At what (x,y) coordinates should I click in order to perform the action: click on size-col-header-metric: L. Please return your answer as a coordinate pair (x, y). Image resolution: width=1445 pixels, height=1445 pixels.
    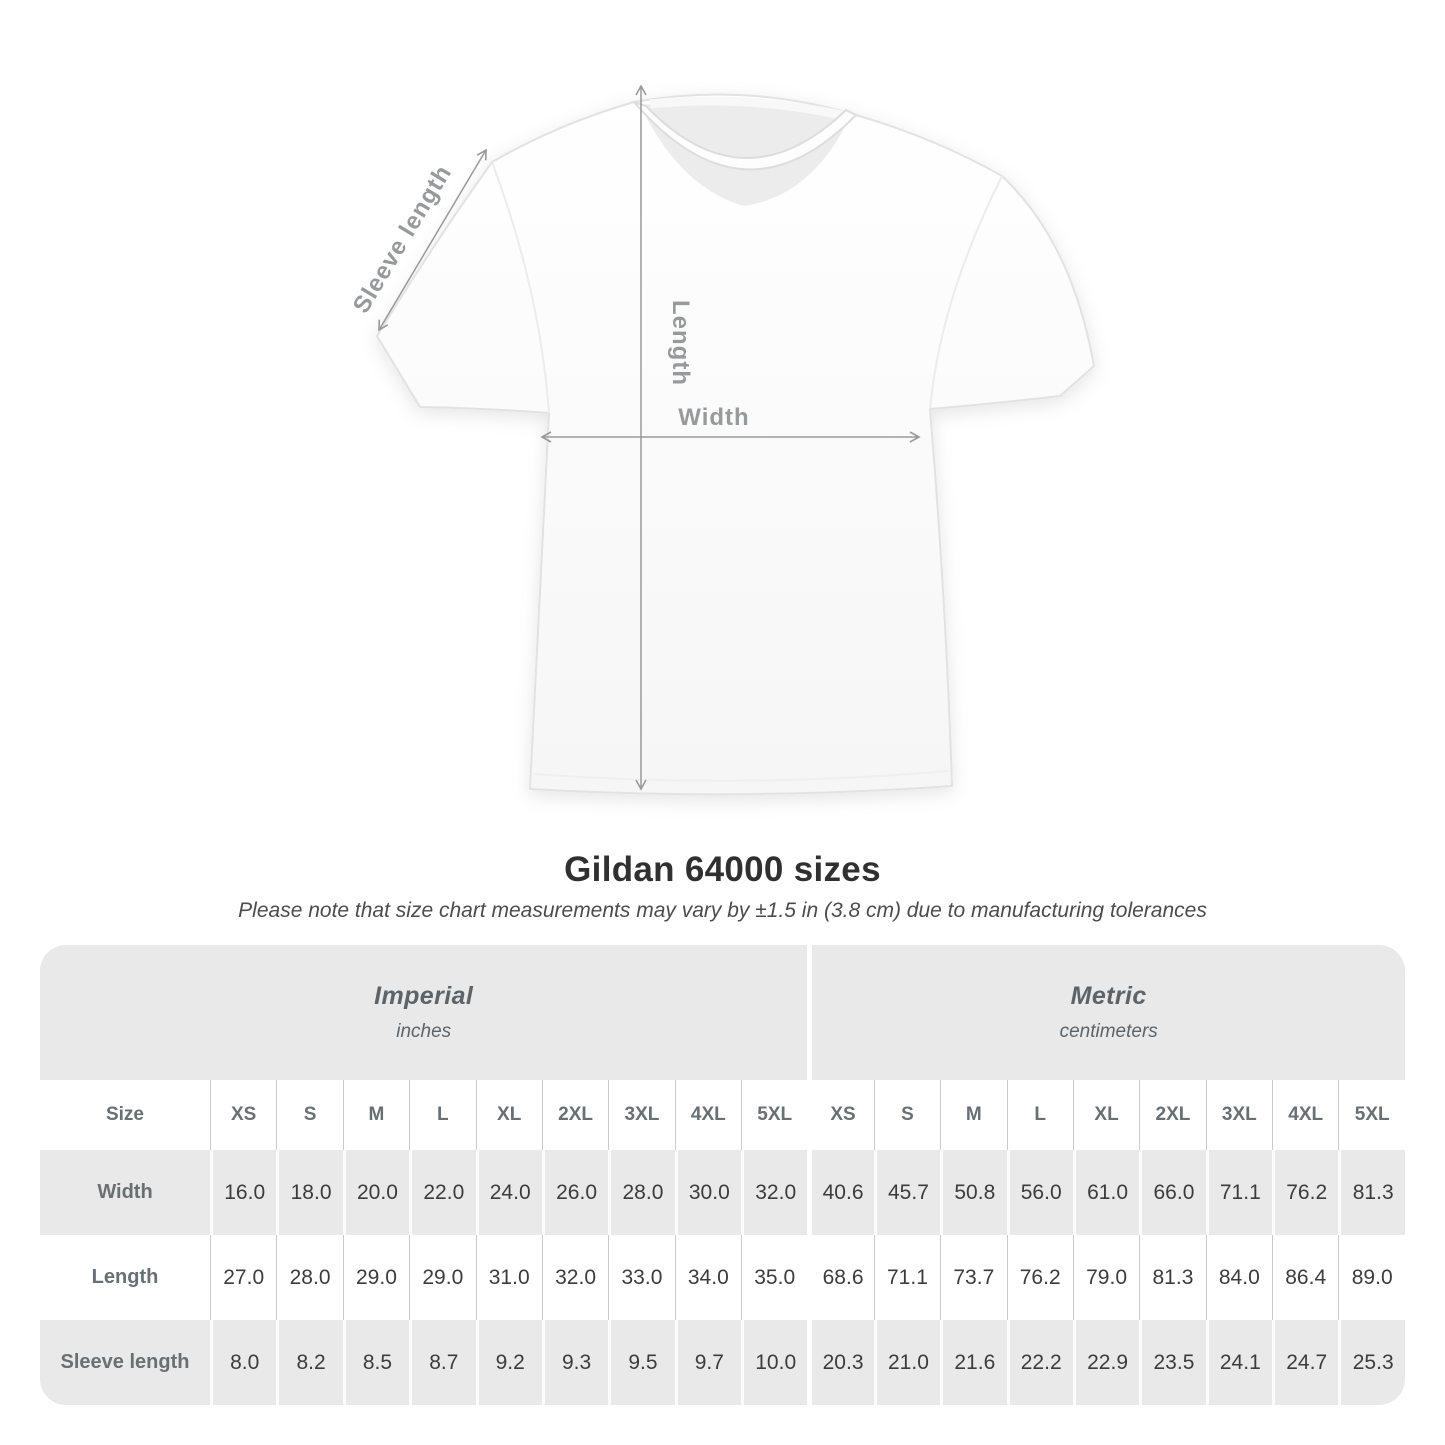
    Looking at the image, I should click on (1039, 1115).